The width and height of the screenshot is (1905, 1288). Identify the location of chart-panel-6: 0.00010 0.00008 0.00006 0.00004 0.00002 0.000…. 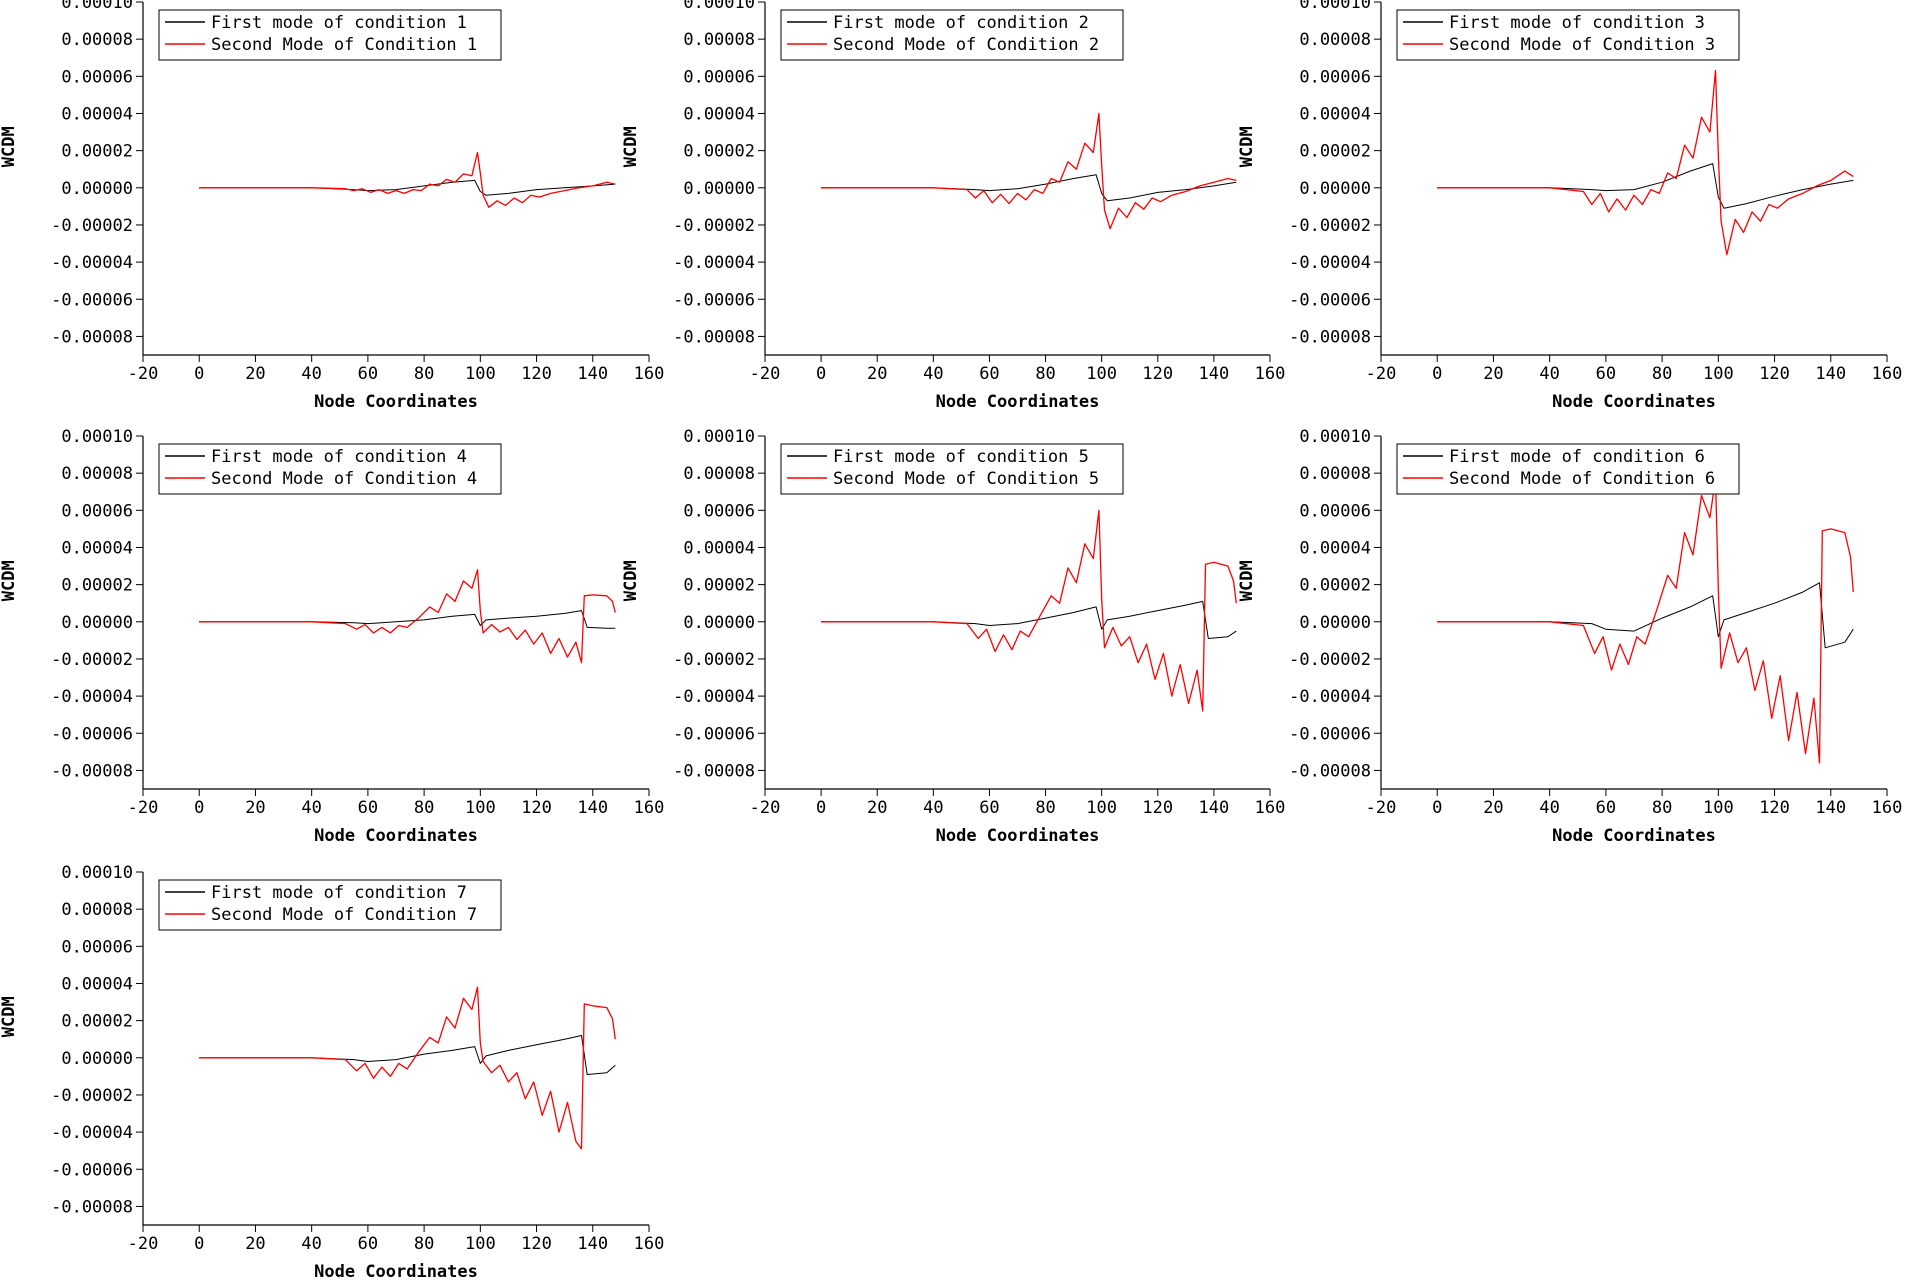
(1569, 636).